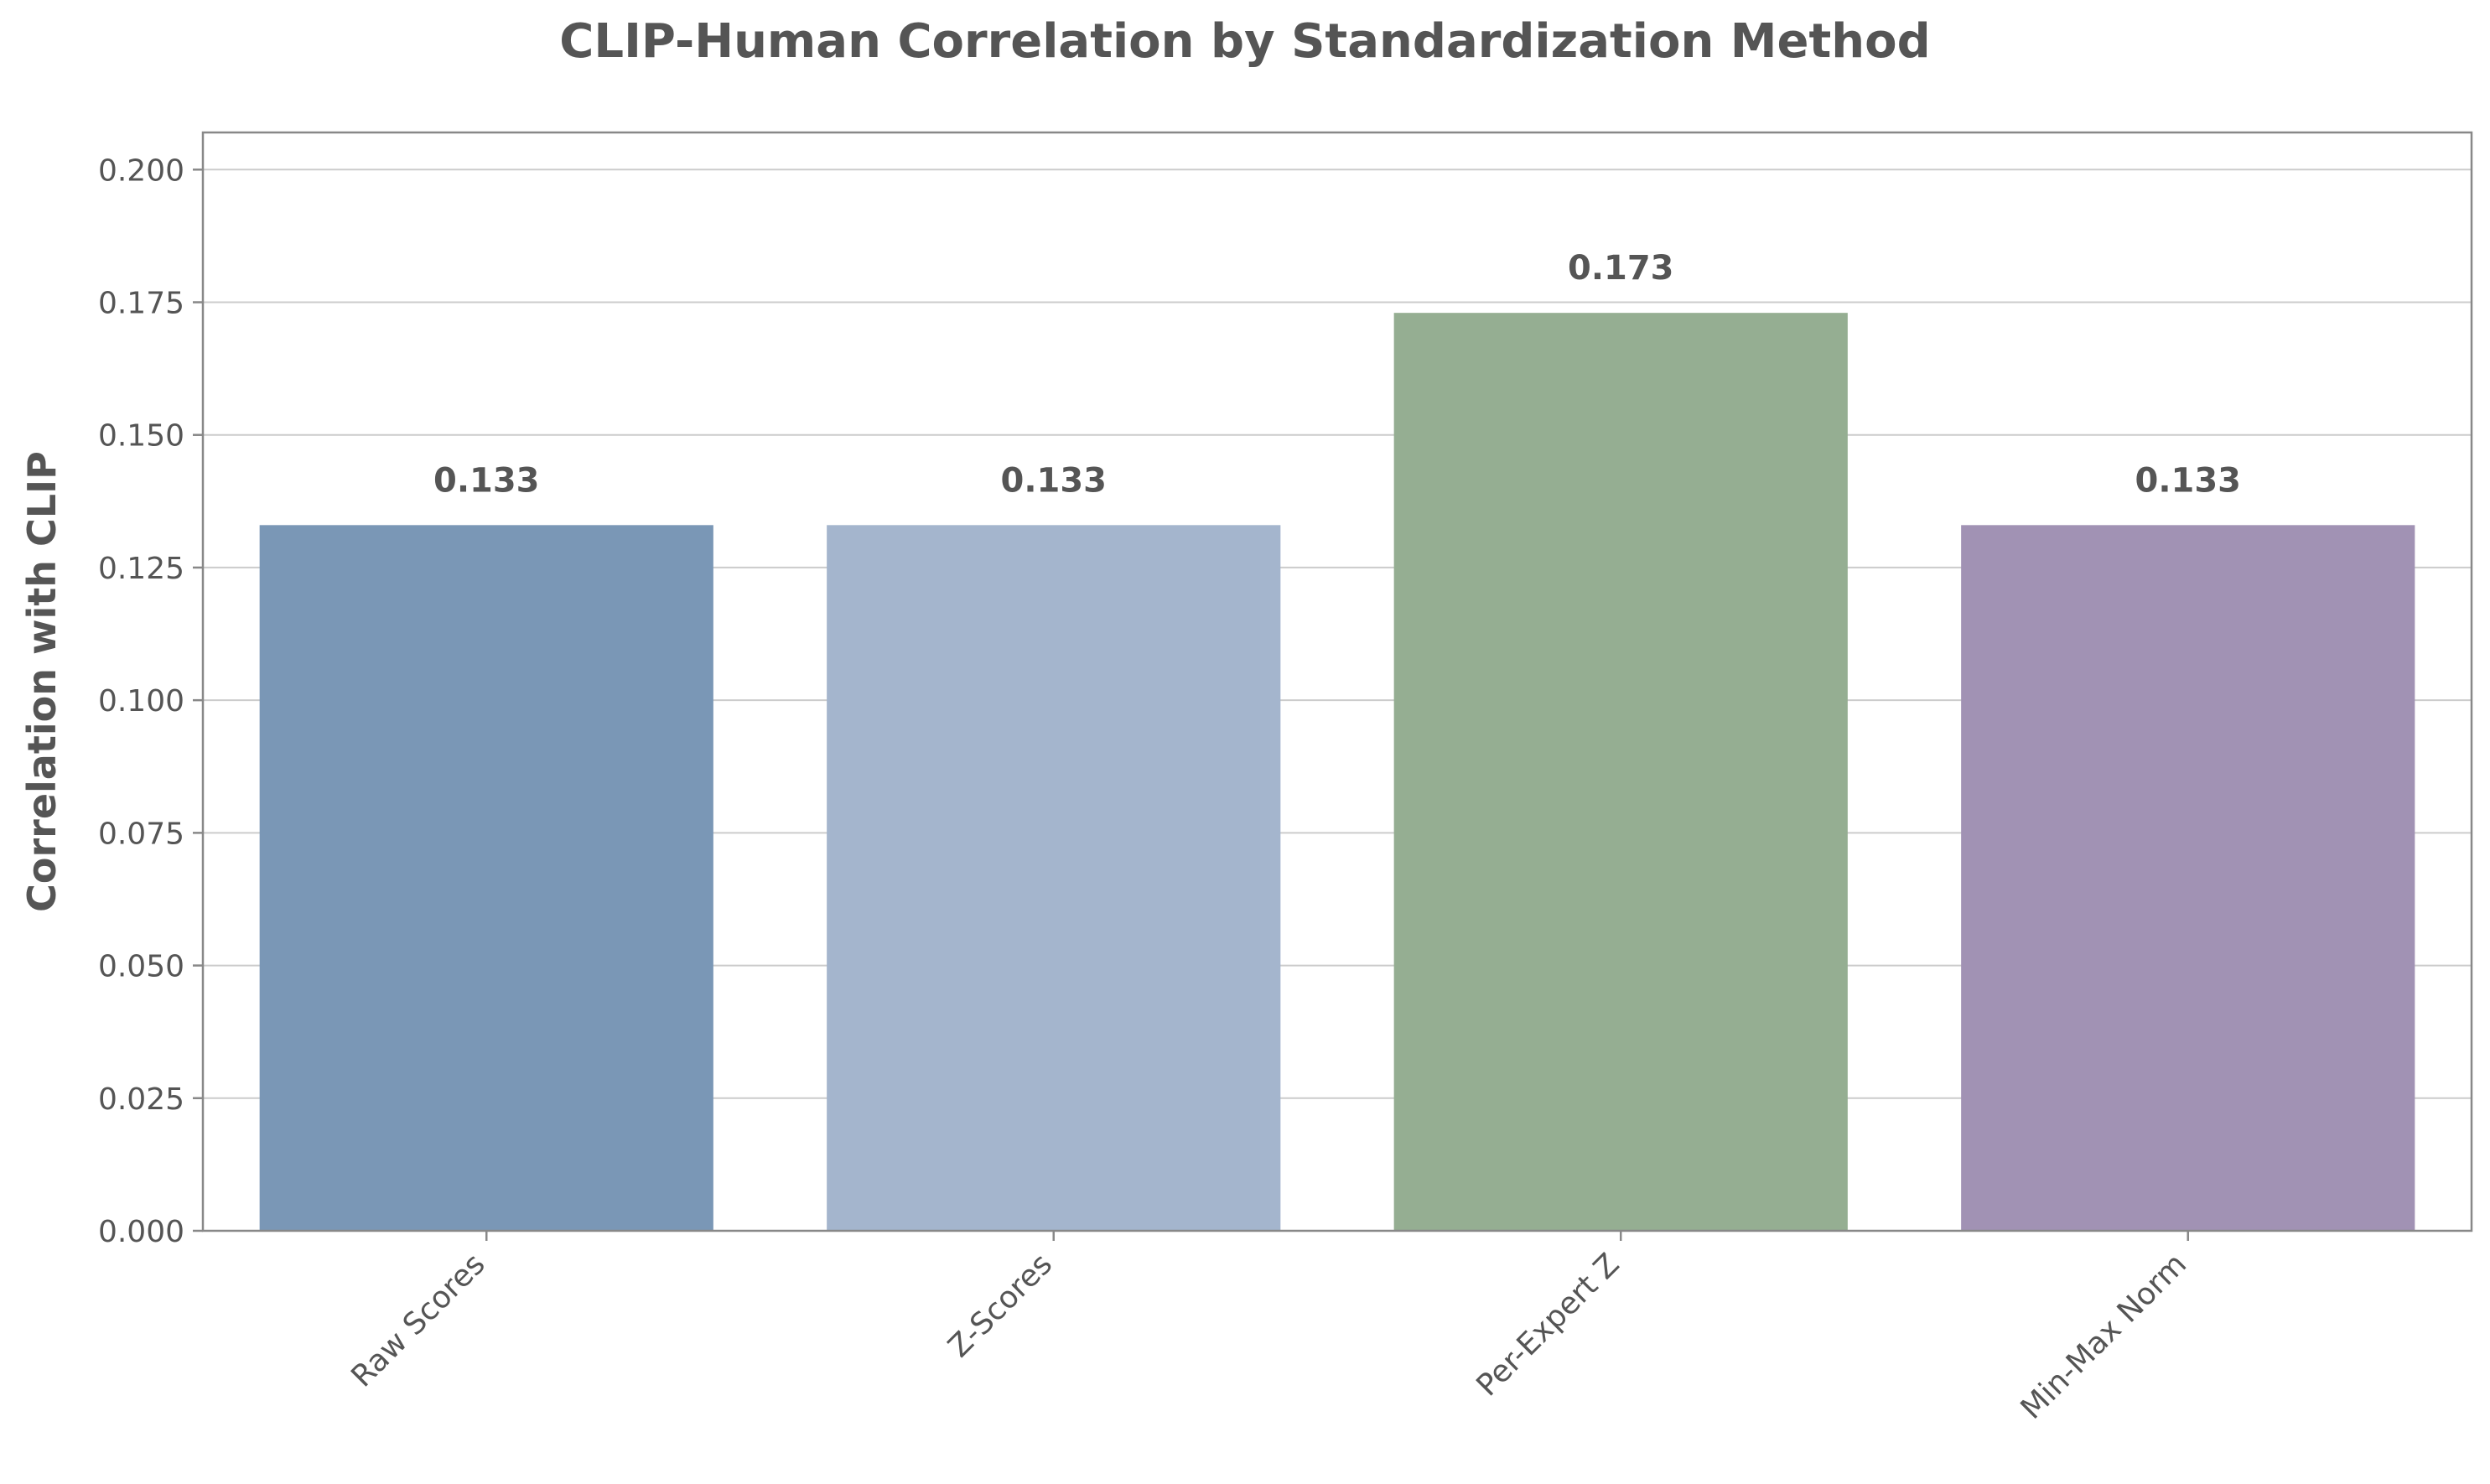 This screenshot has height=1484, width=2490. Describe the element at coordinates (1337, 374) in the screenshot. I see `bar-value-labels: 0.133 0.133 0.173 0.133` at that location.